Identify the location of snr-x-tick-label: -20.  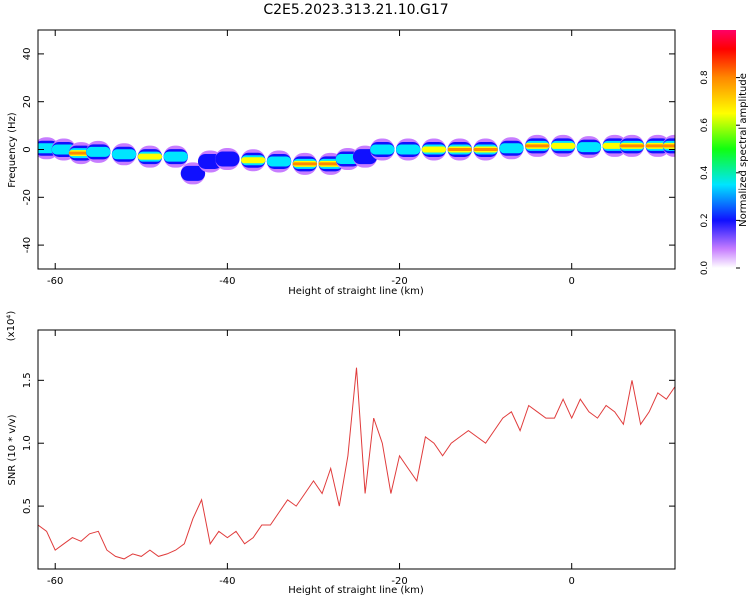
(399, 581).